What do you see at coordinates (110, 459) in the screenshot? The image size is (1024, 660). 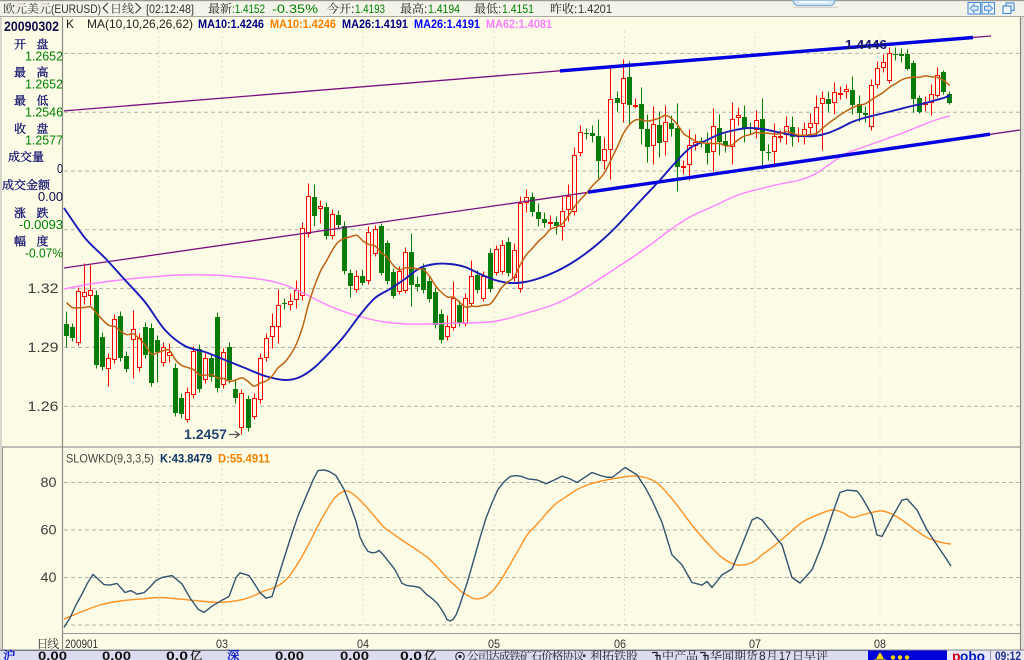 I see `svg-text: SLOWKD(9,3,3,5)` at bounding box center [110, 459].